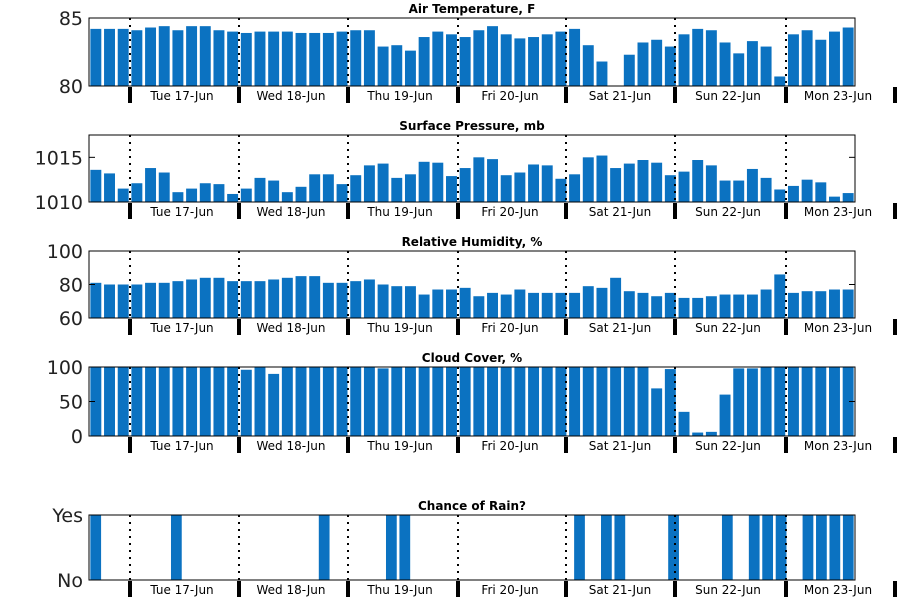 The image size is (900, 600). Describe the element at coordinates (71, 403) in the screenshot. I see `y-tick-label: 50` at that location.